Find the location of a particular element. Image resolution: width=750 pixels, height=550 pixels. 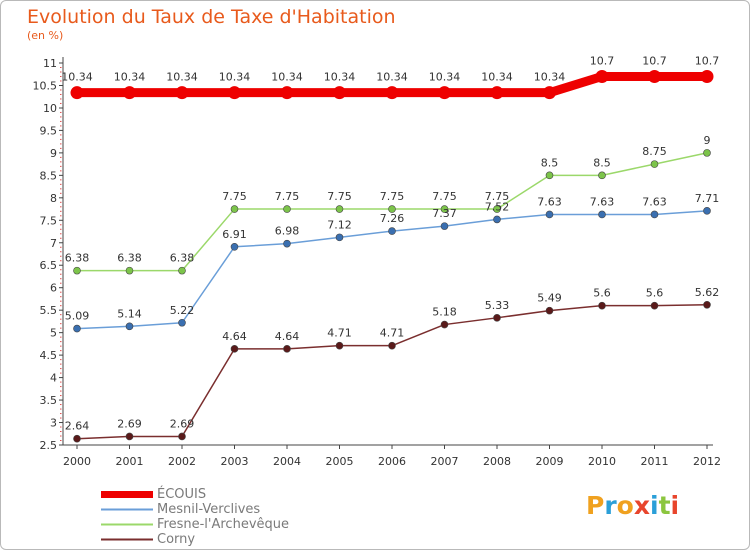

data-label: 5.14 is located at coordinates (129, 313).